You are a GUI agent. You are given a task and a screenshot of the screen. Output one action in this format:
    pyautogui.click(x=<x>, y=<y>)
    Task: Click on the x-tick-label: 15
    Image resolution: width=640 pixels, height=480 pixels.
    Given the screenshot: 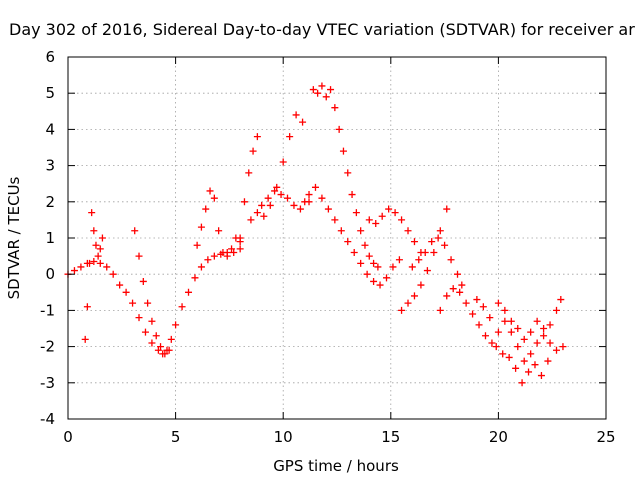 What is the action you would take?
    pyautogui.click(x=390, y=437)
    